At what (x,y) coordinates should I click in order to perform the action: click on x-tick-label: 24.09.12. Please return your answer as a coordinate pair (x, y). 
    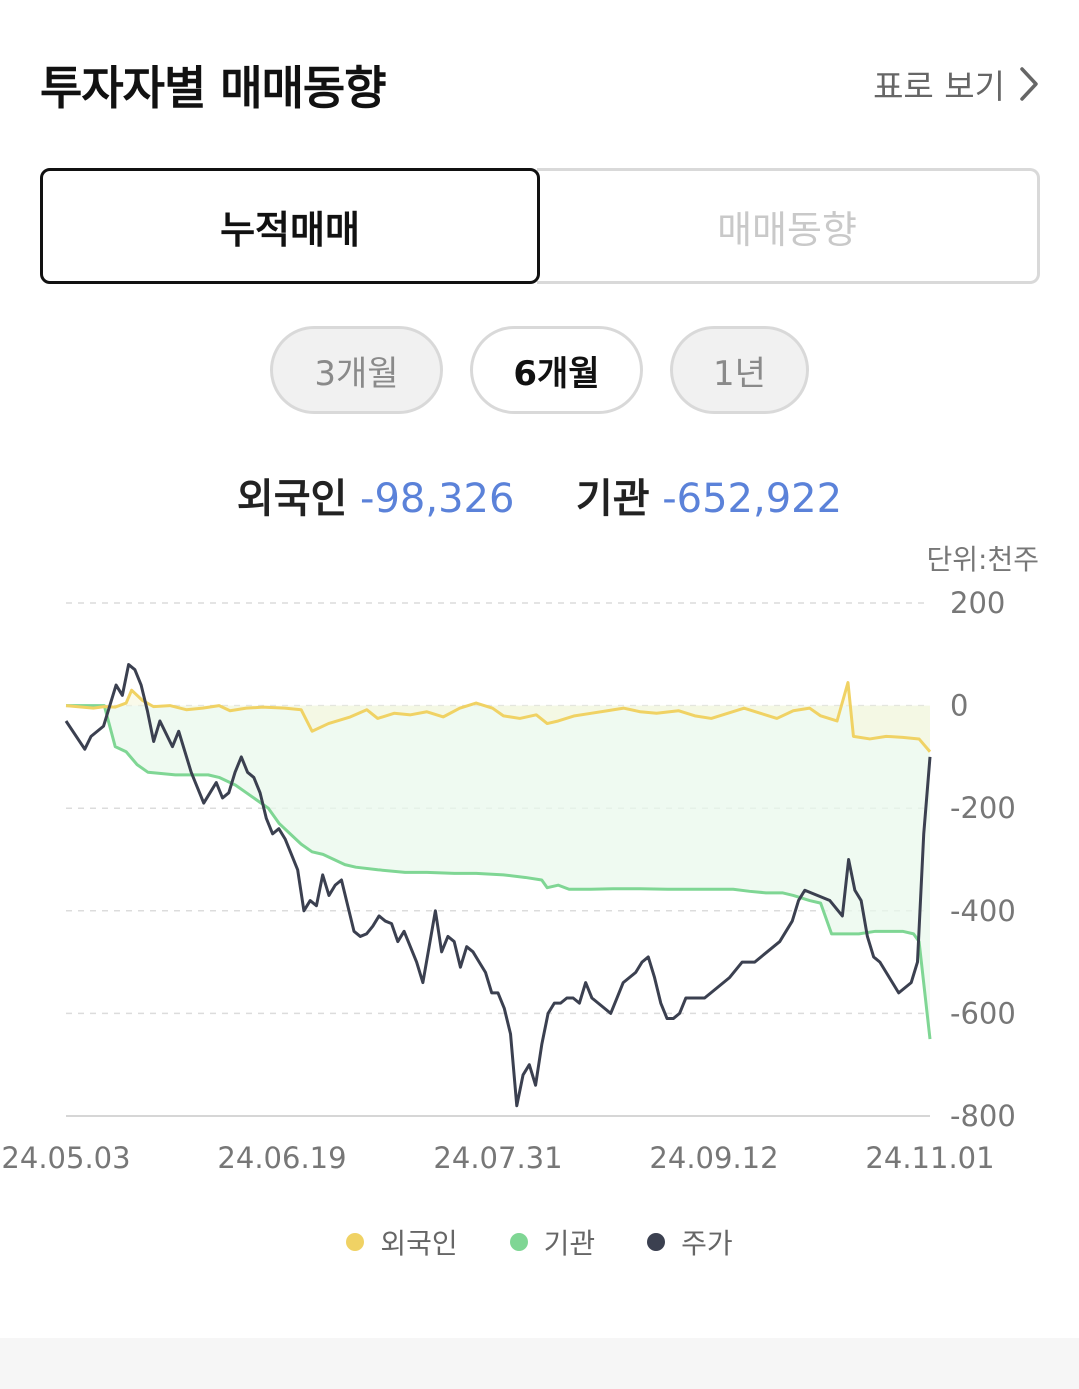
    Looking at the image, I should click on (713, 1158).